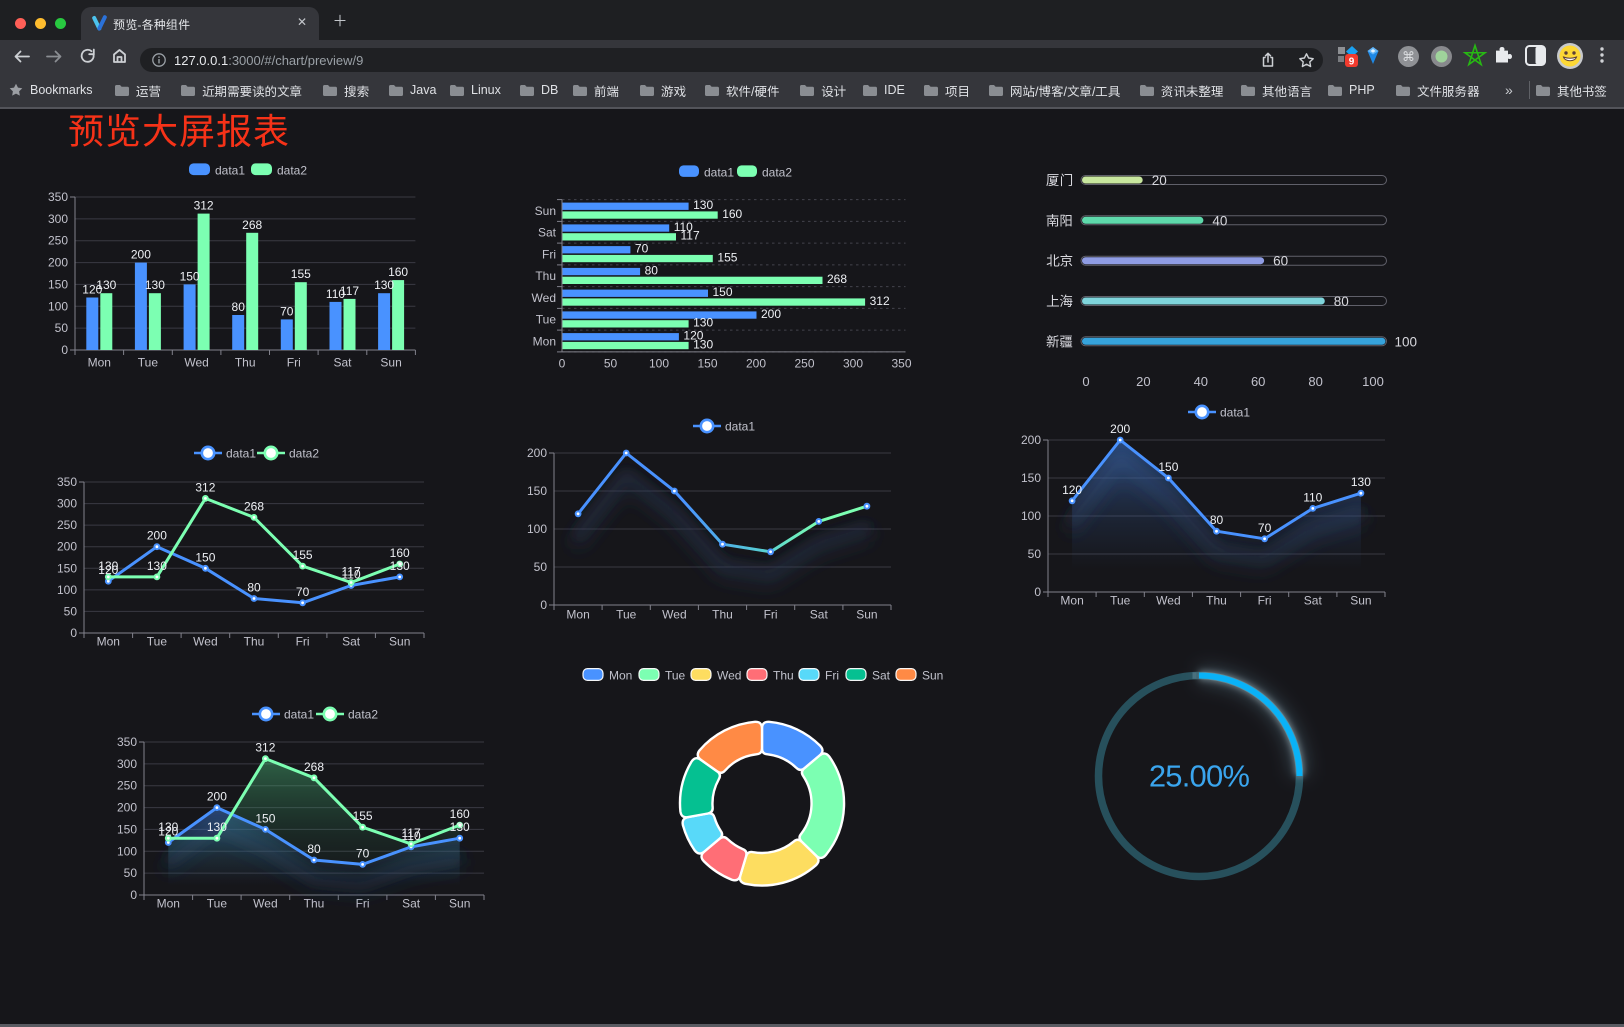  What do you see at coordinates (1059, 220) in the screenshot?
I see `svg-text: 南阳` at bounding box center [1059, 220].